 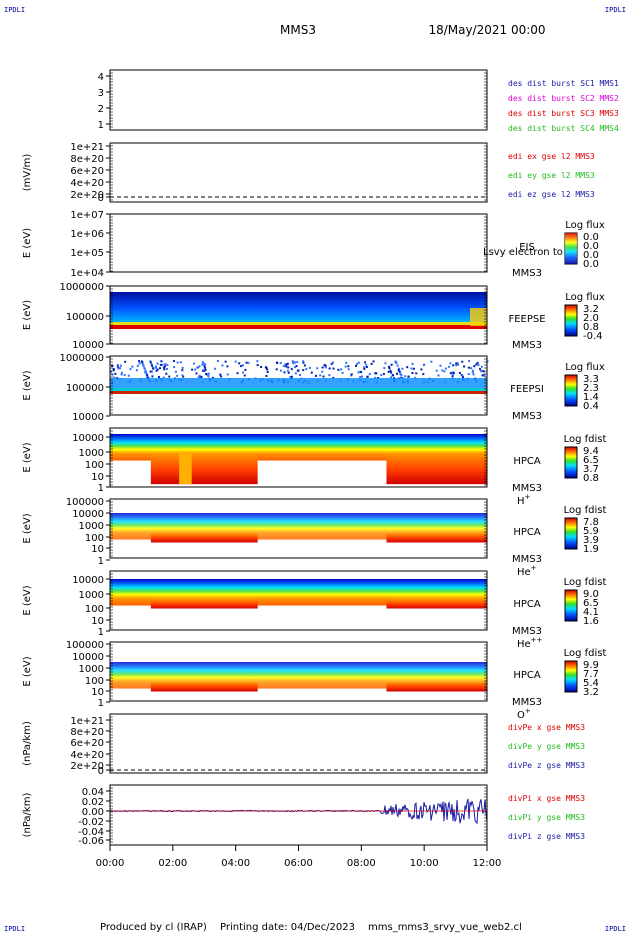 I want to click on x-tick-label: 12:00, so click(x=487, y=863).